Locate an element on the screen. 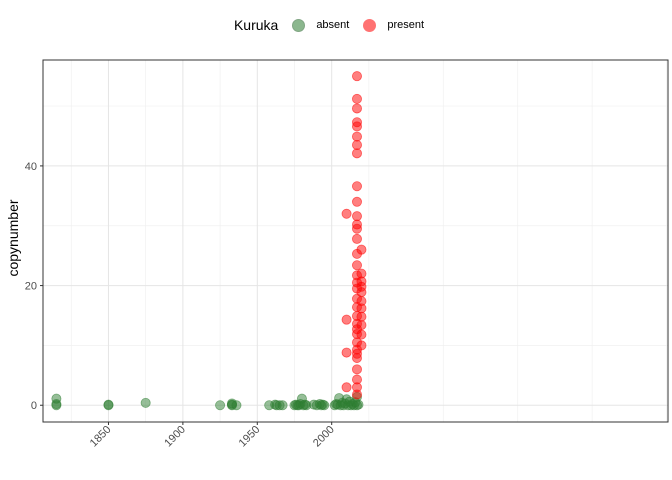 Image resolution: width=672 pixels, height=480 pixels. legend: Kuruka absent present is located at coordinates (336, 25).